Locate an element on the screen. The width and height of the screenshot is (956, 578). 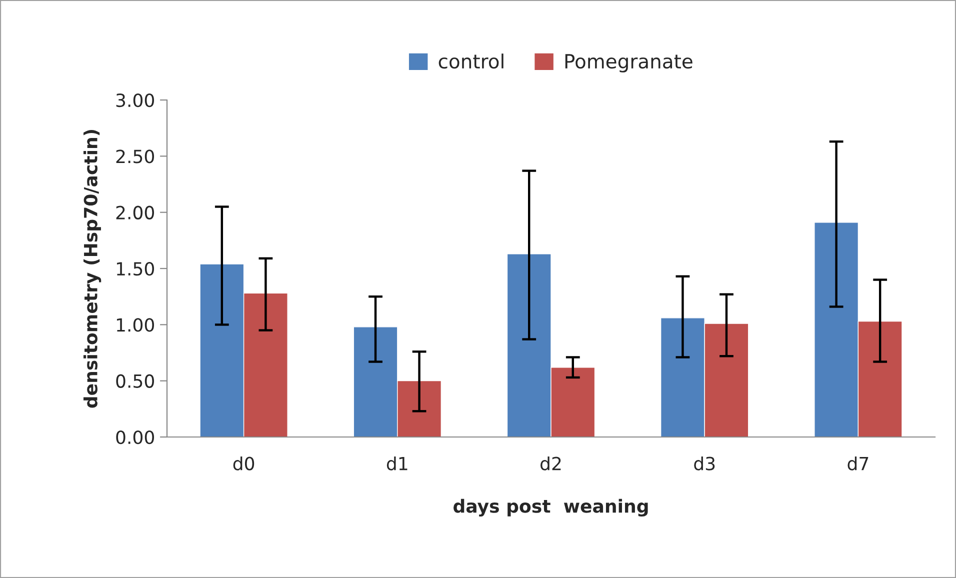
y-tick-label: 0.50 is located at coordinates (135, 381).